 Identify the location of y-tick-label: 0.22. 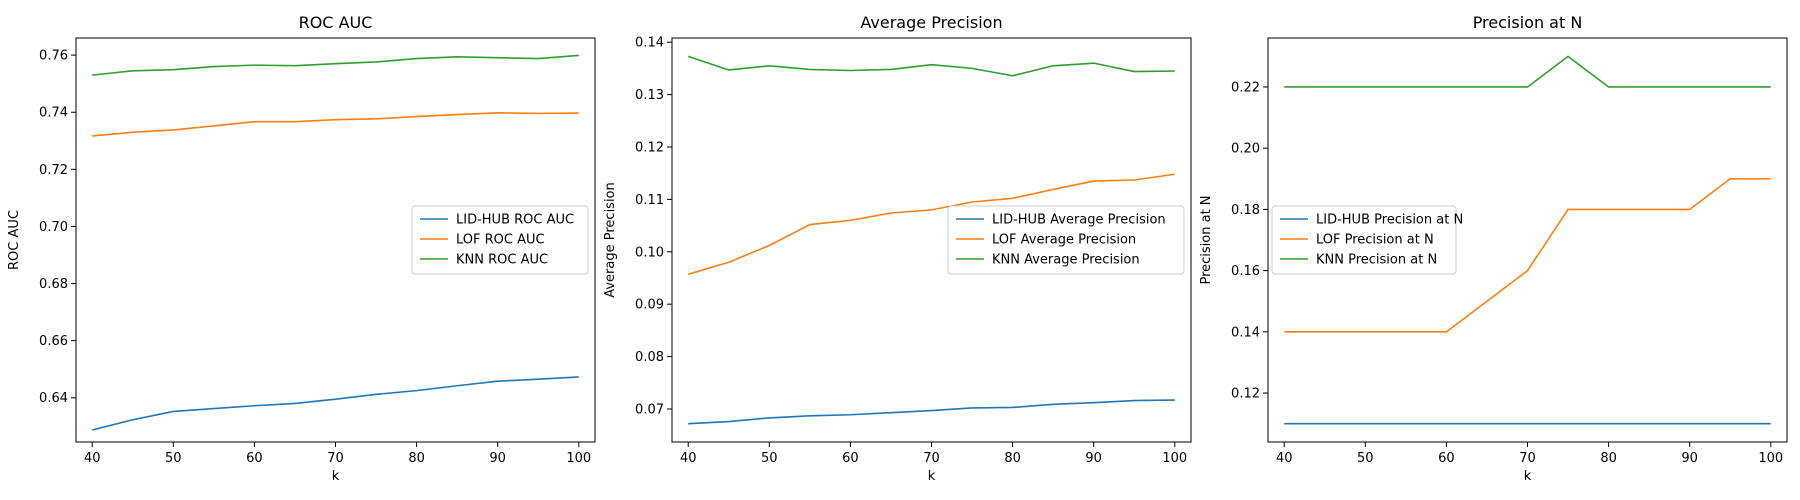
(1245, 87).